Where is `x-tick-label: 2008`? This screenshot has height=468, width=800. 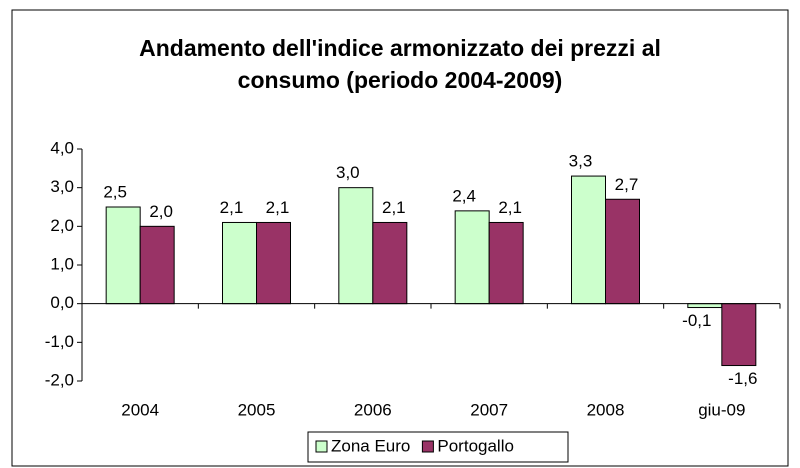
x-tick-label: 2008 is located at coordinates (606, 409).